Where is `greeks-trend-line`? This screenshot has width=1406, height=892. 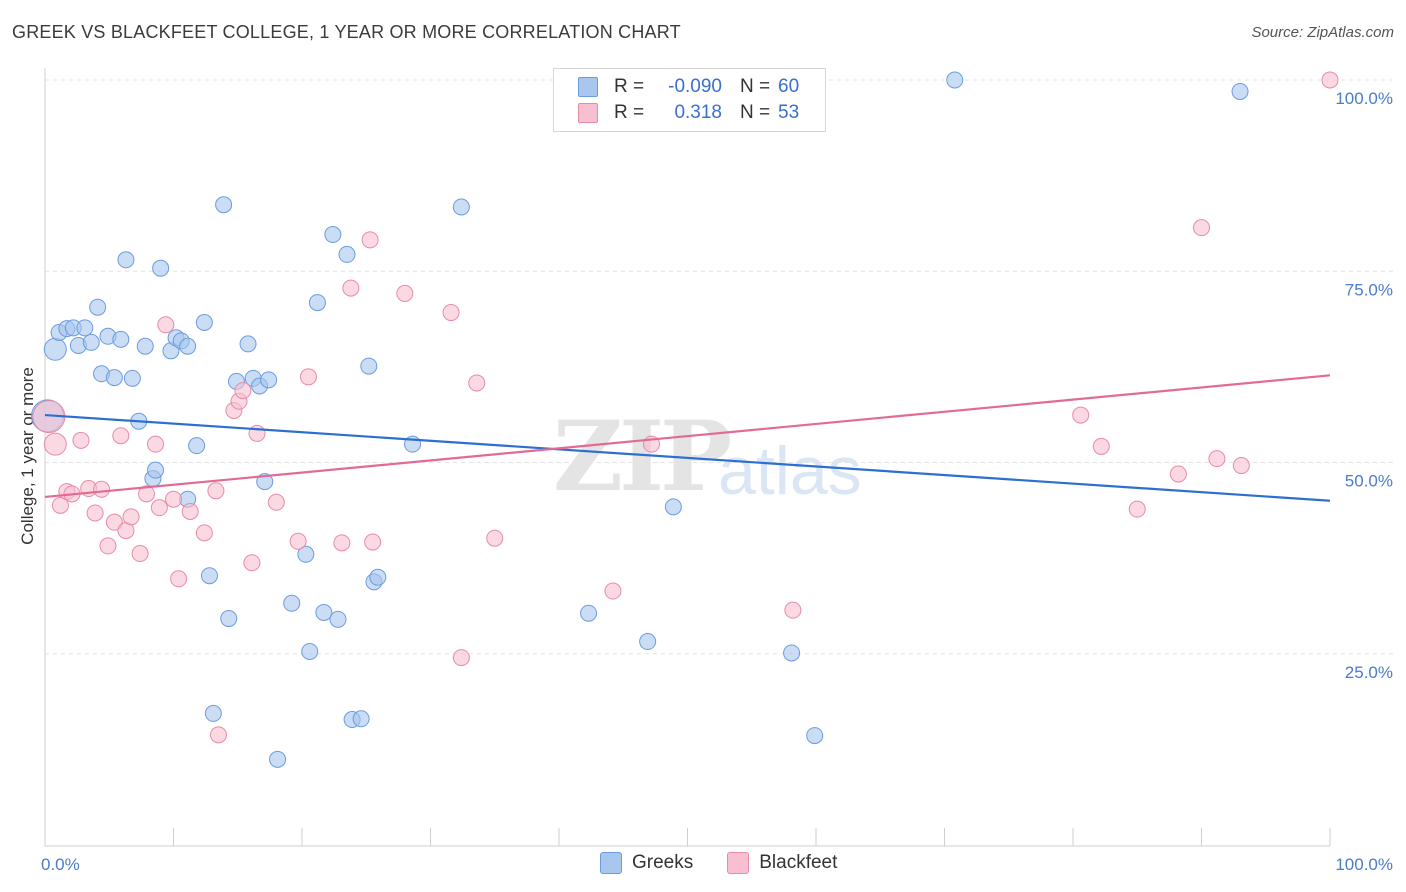 greeks-trend-line is located at coordinates (687, 457).